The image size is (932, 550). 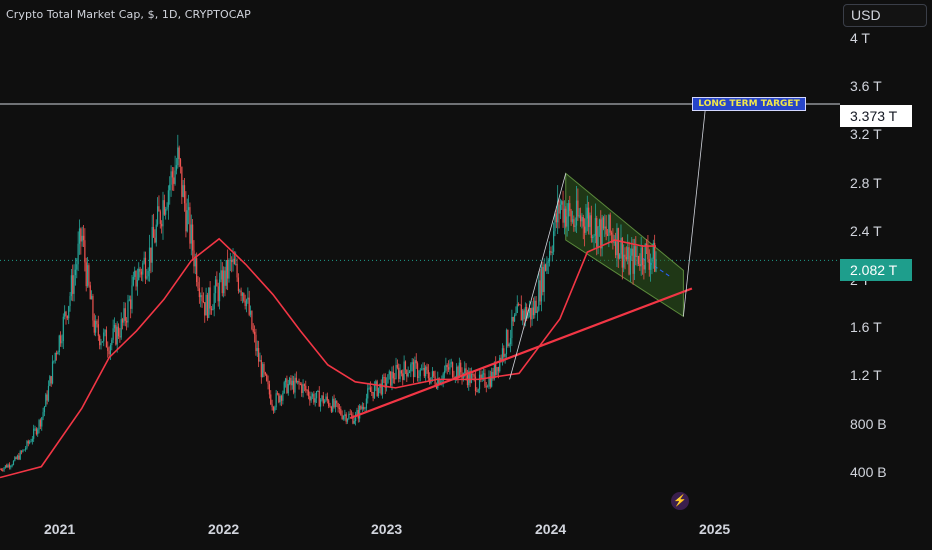 What do you see at coordinates (694, 210) in the screenshot?
I see `target-projection-line` at bounding box center [694, 210].